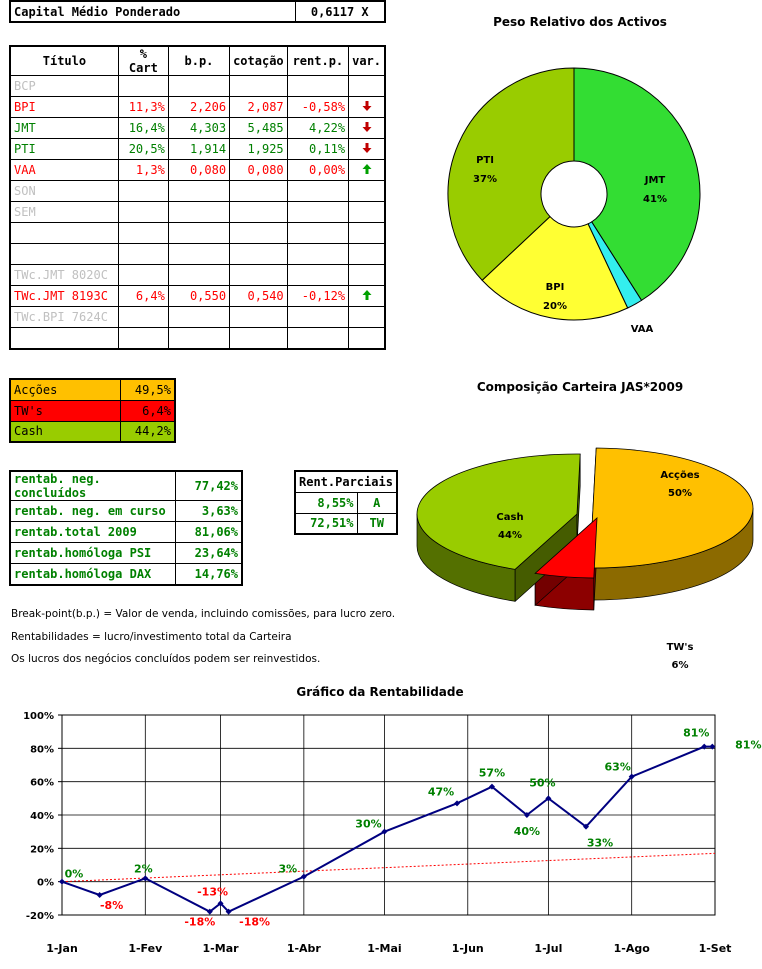  Describe the element at coordinates (64, 170) in the screenshot. I see `row-title: VAA` at that location.